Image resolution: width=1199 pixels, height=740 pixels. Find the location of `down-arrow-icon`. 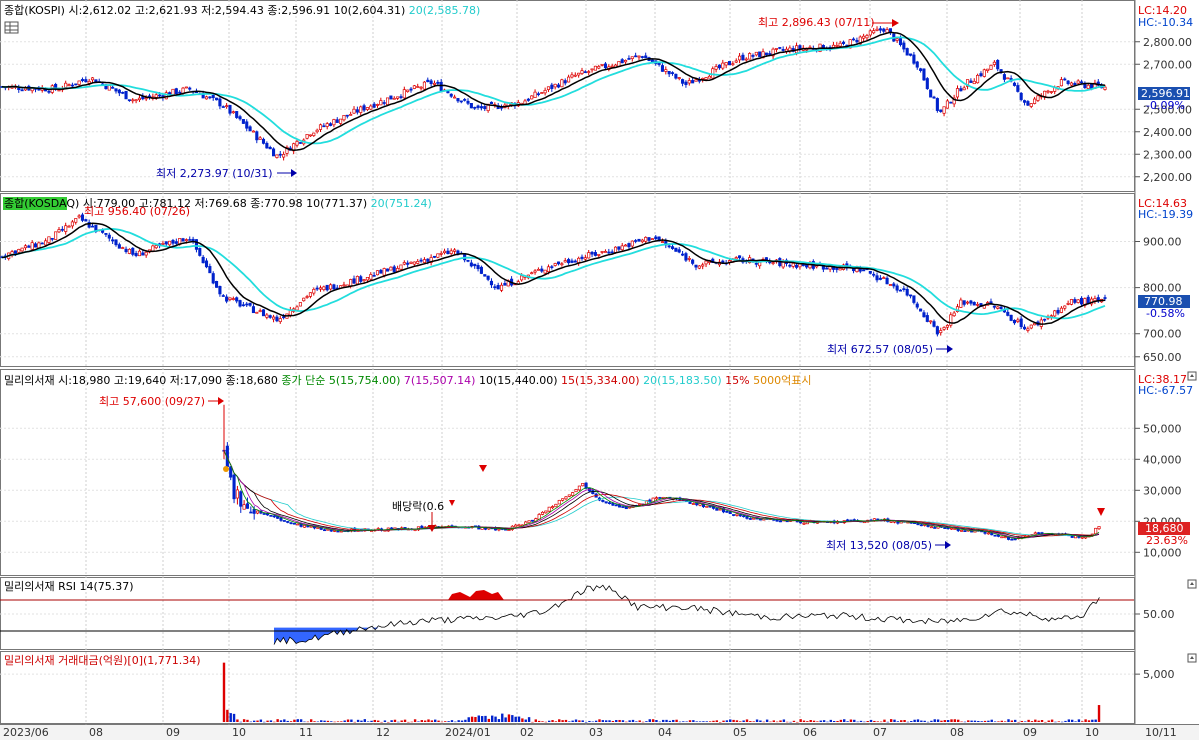

down-arrow-icon is located at coordinates (777, 490).